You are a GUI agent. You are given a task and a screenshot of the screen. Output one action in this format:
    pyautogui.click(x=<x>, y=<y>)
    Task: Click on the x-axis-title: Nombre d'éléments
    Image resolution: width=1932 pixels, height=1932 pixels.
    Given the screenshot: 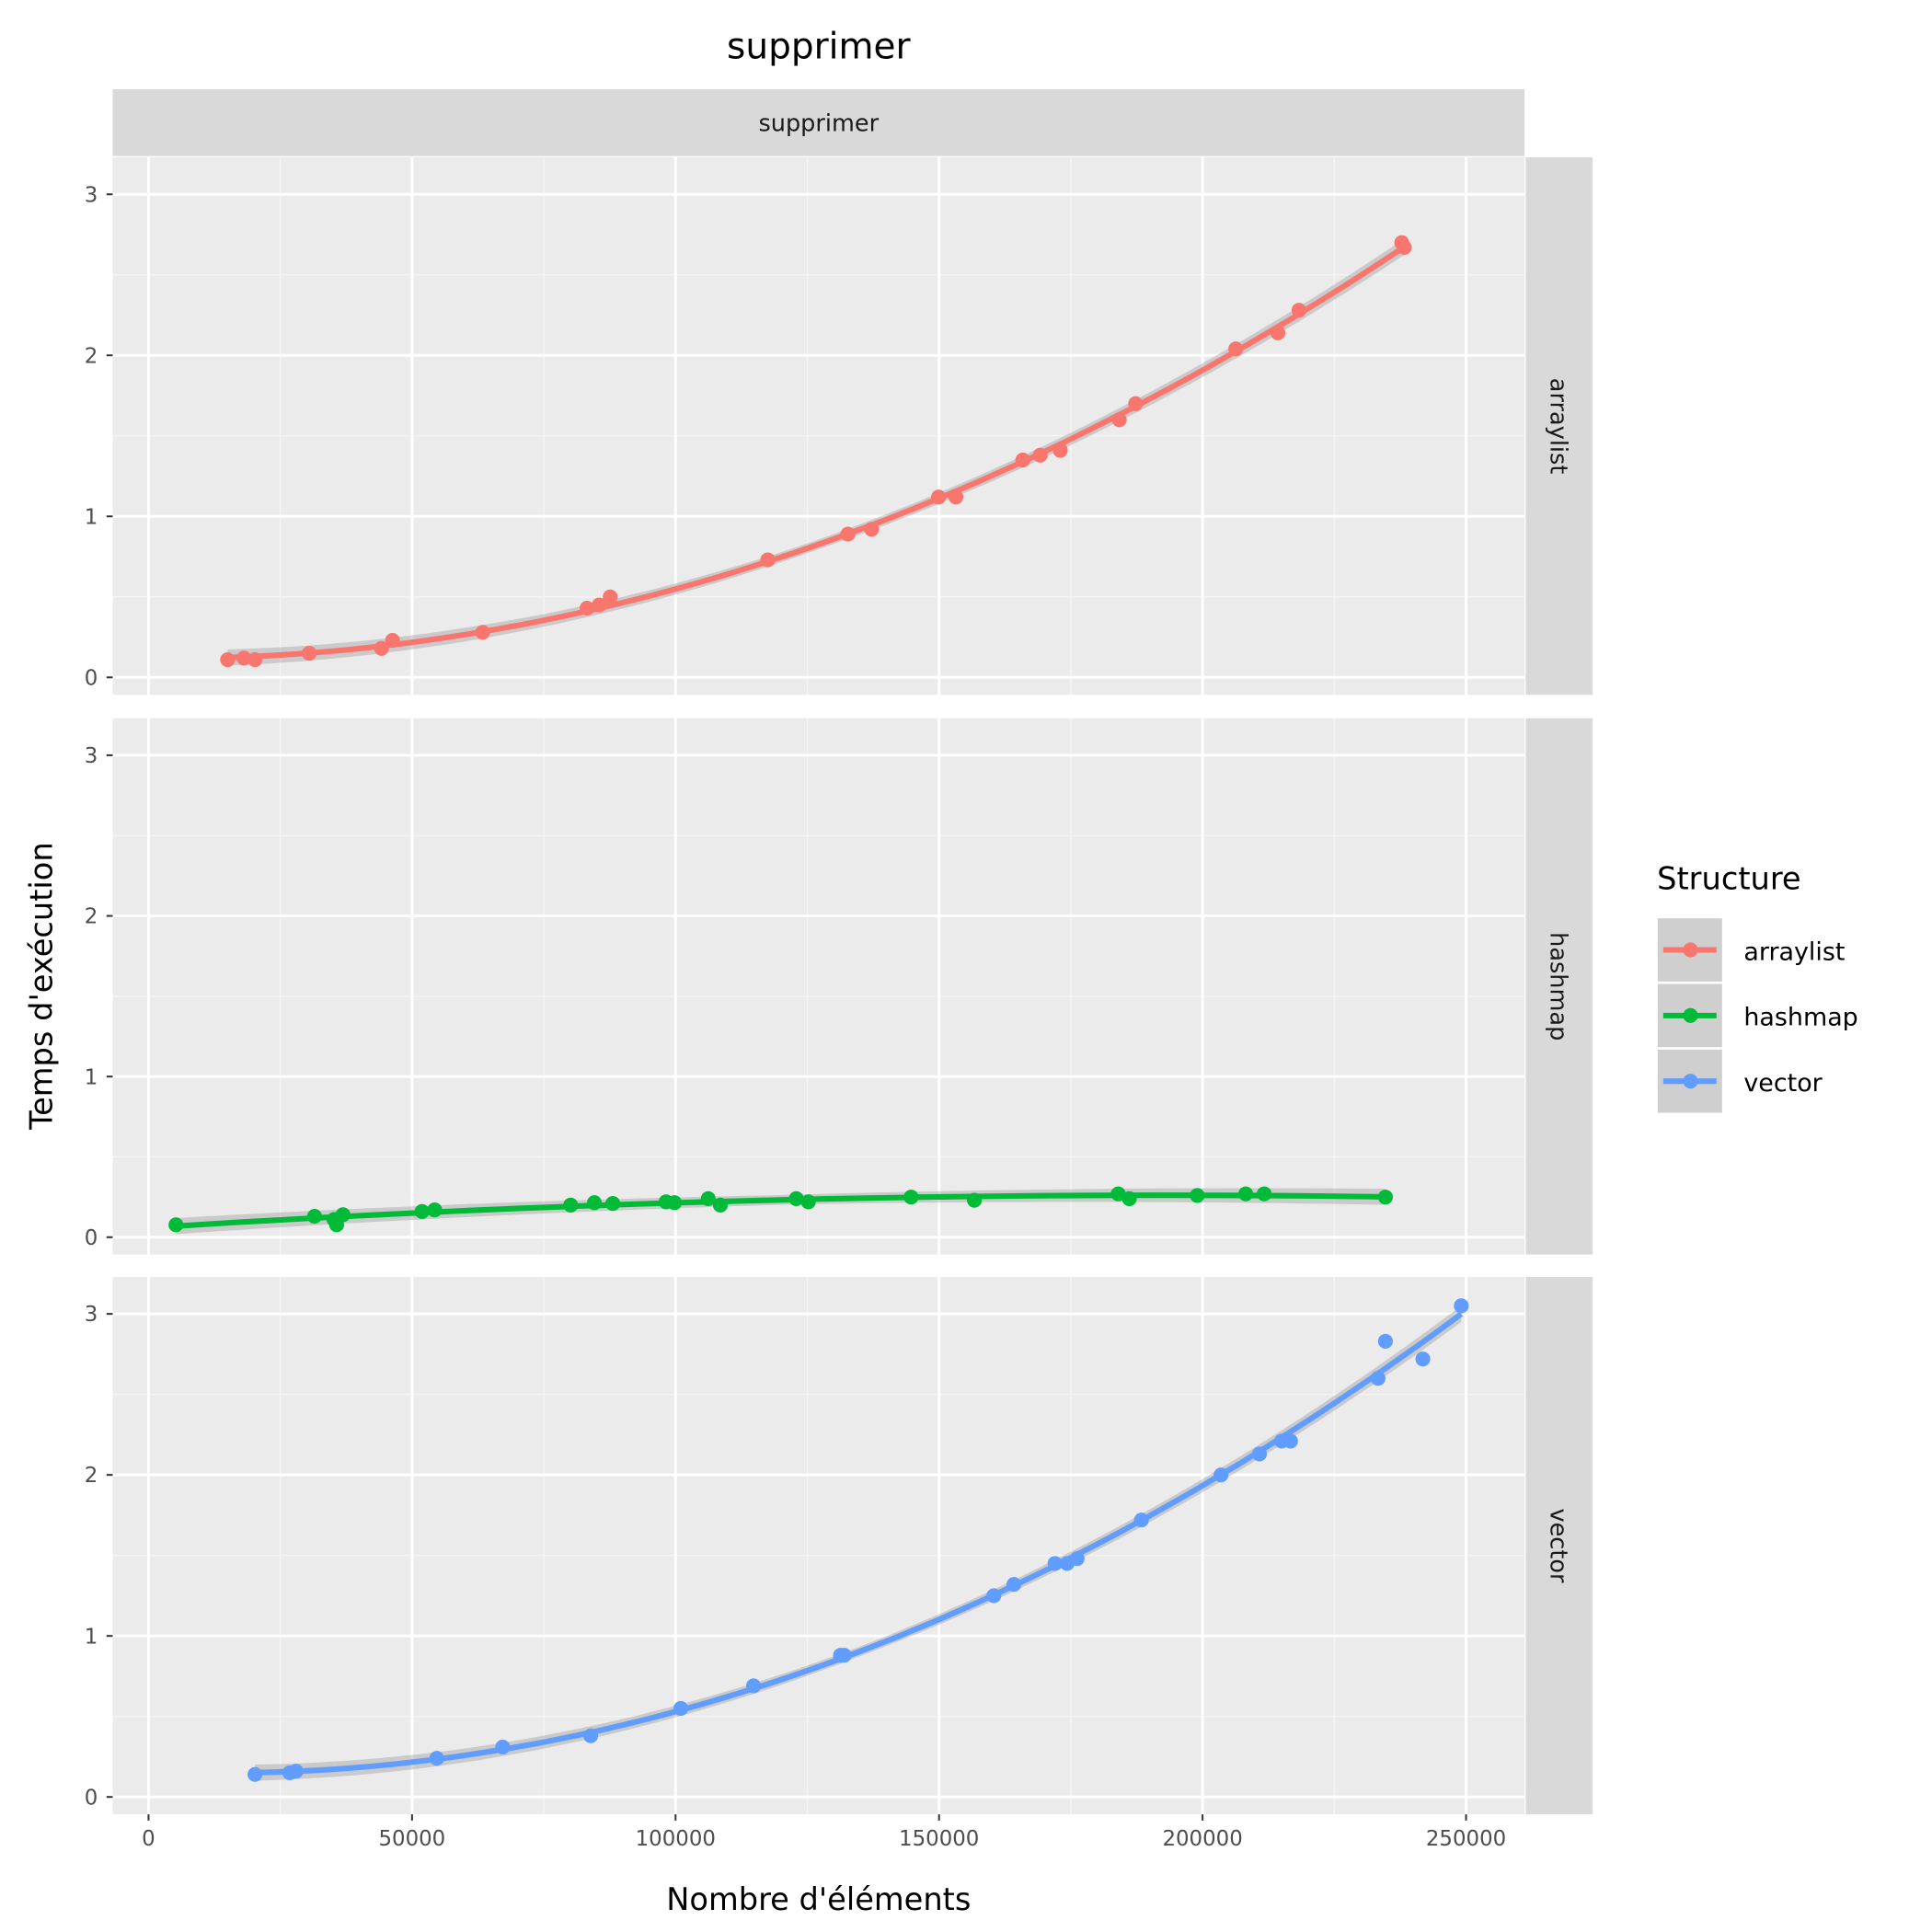 What is the action you would take?
    pyautogui.click(x=818, y=1899)
    